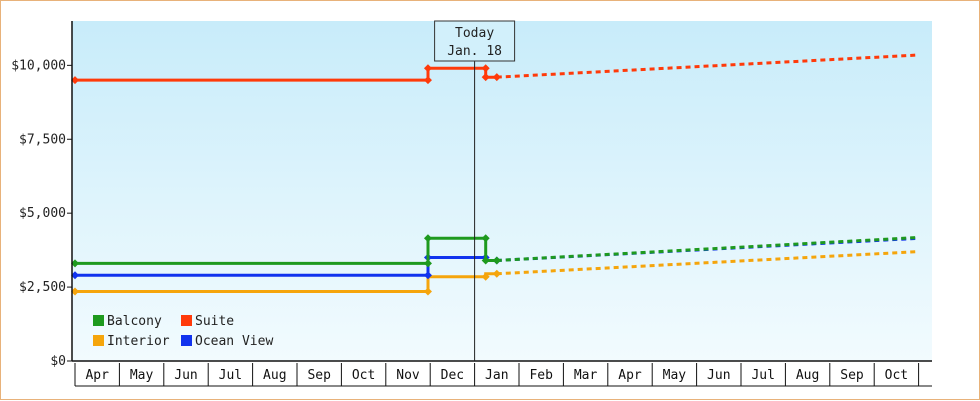 The image size is (980, 401). I want to click on legend-item: Interior, so click(131, 341).